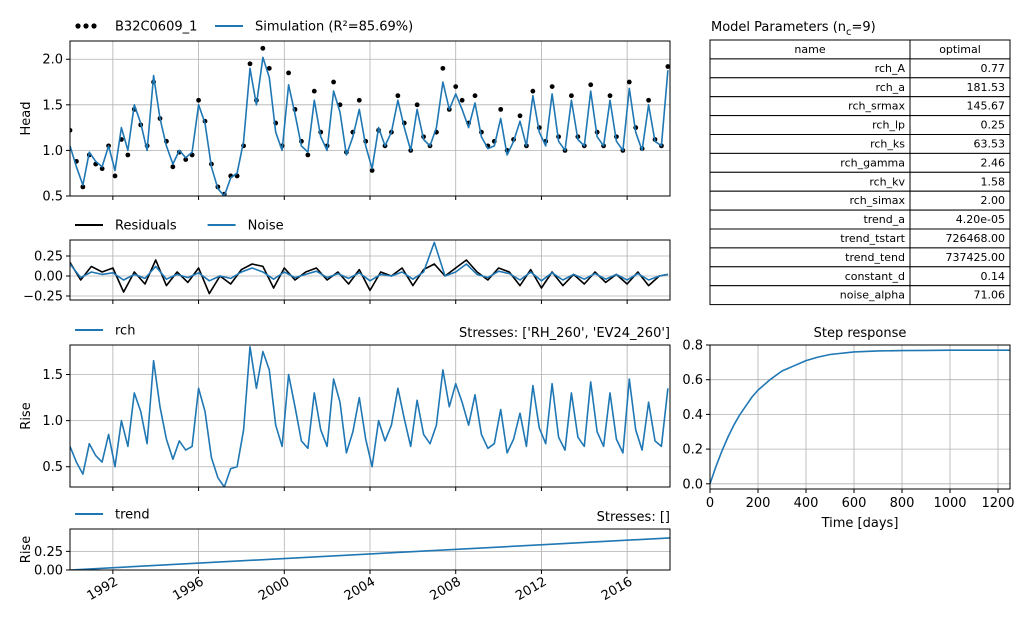  What do you see at coordinates (156, 27) in the screenshot?
I see `head-legend-label-0: B32C0609_1` at bounding box center [156, 27].